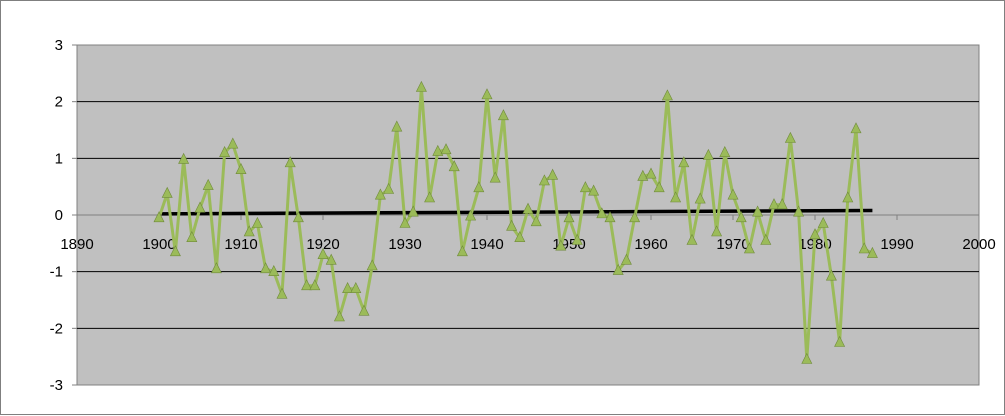  I want to click on y-tick-label: 0, so click(59, 215).